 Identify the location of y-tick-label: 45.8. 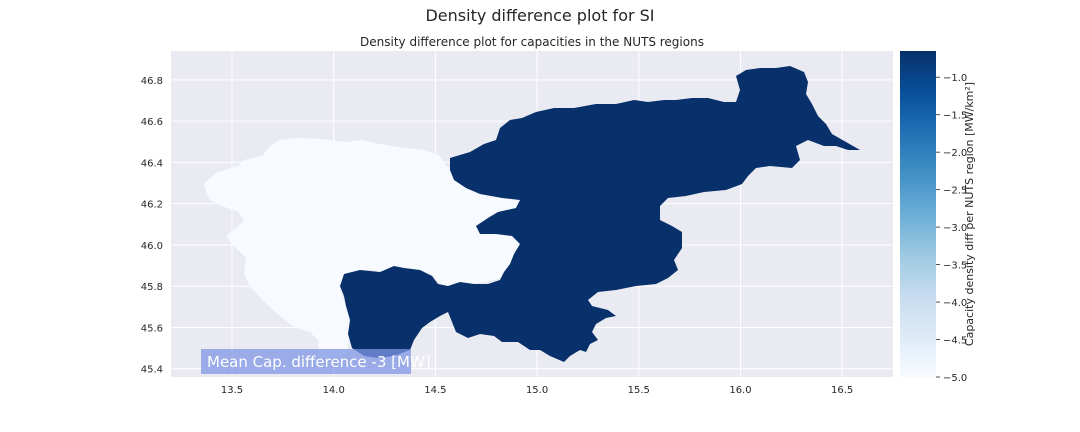
(152, 287).